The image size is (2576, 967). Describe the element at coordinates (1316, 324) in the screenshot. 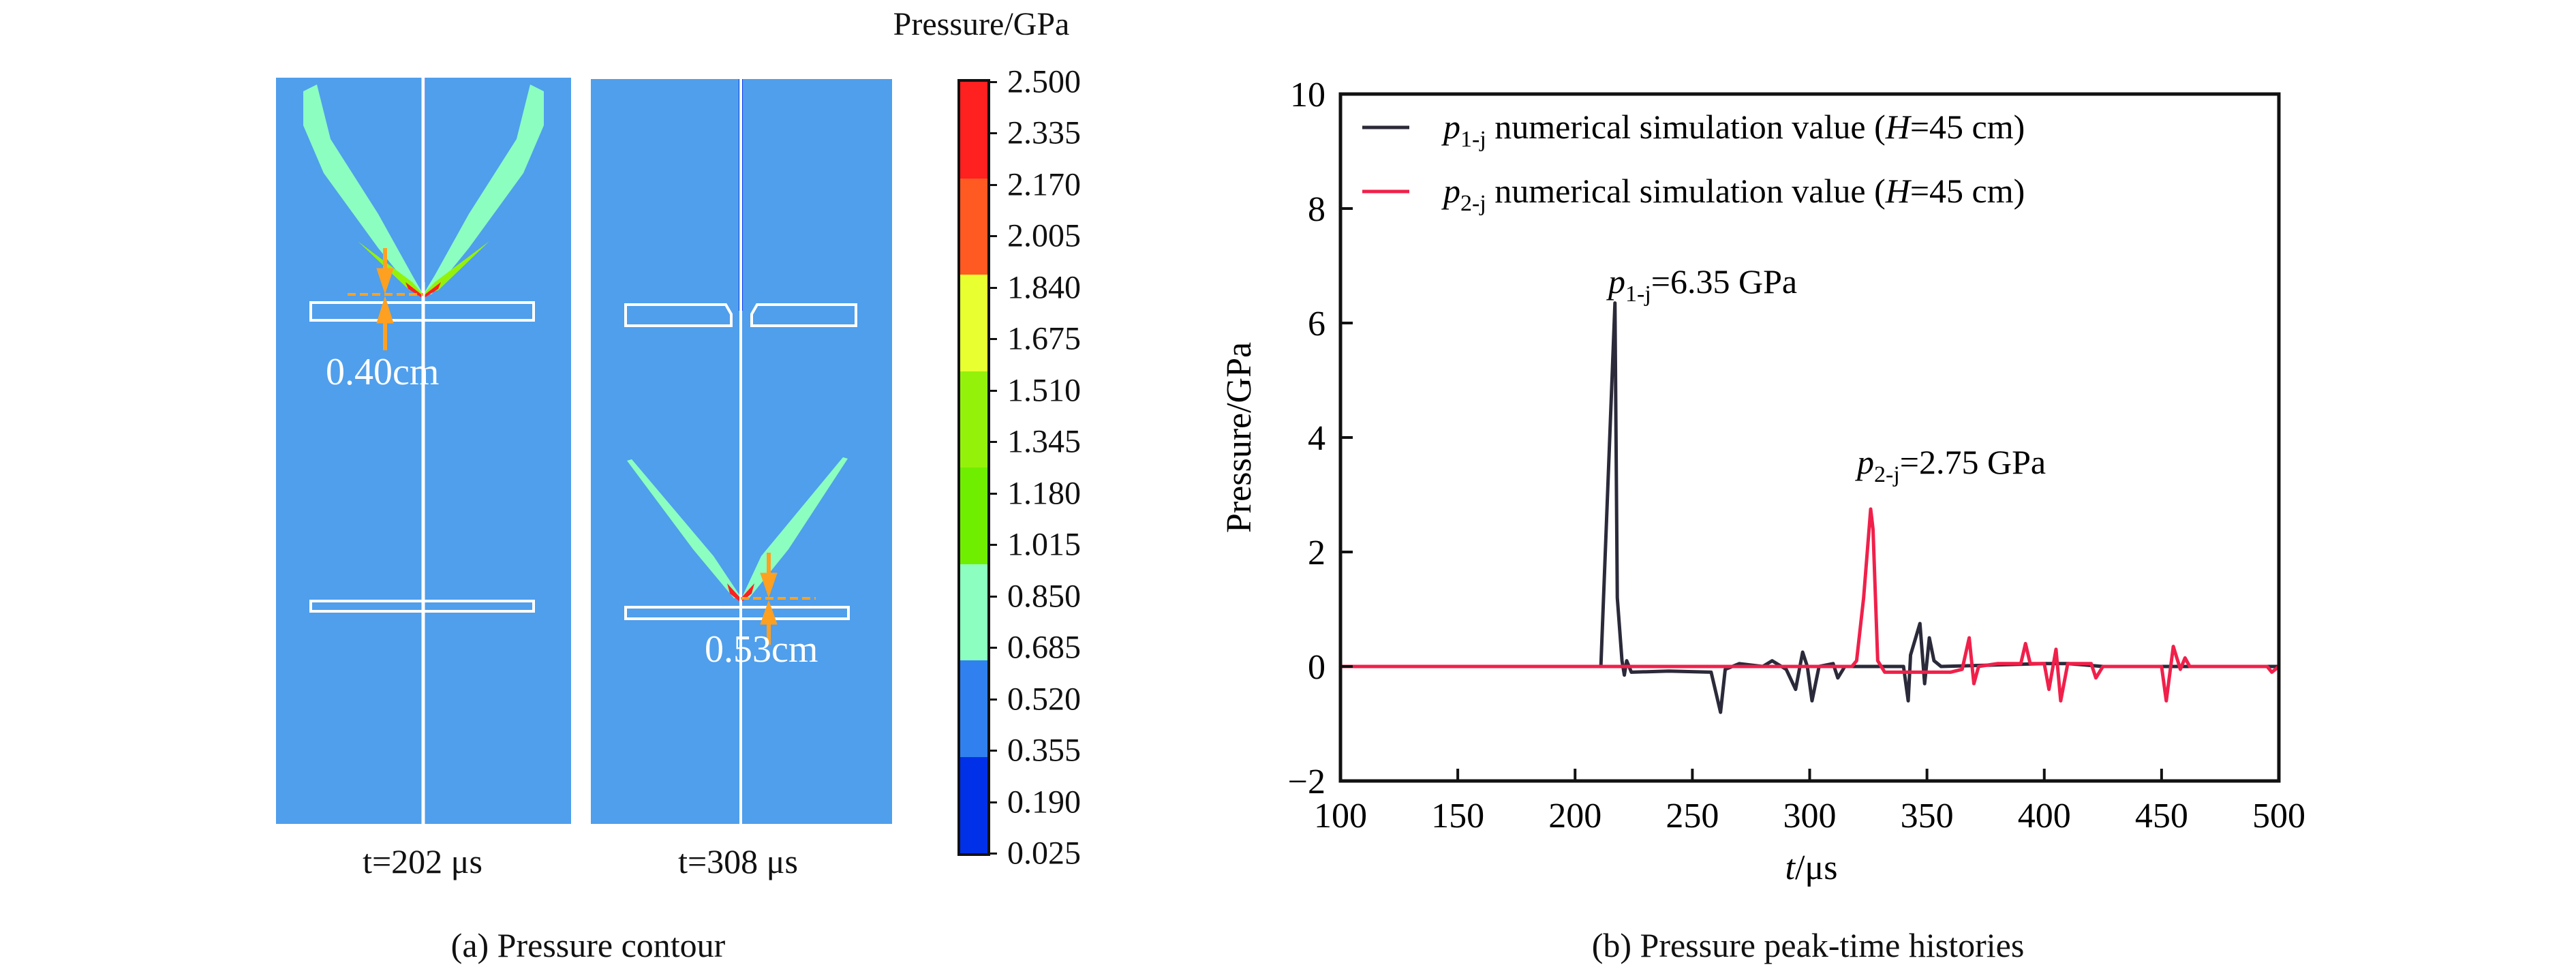

I see `y-tick-label: 6` at that location.